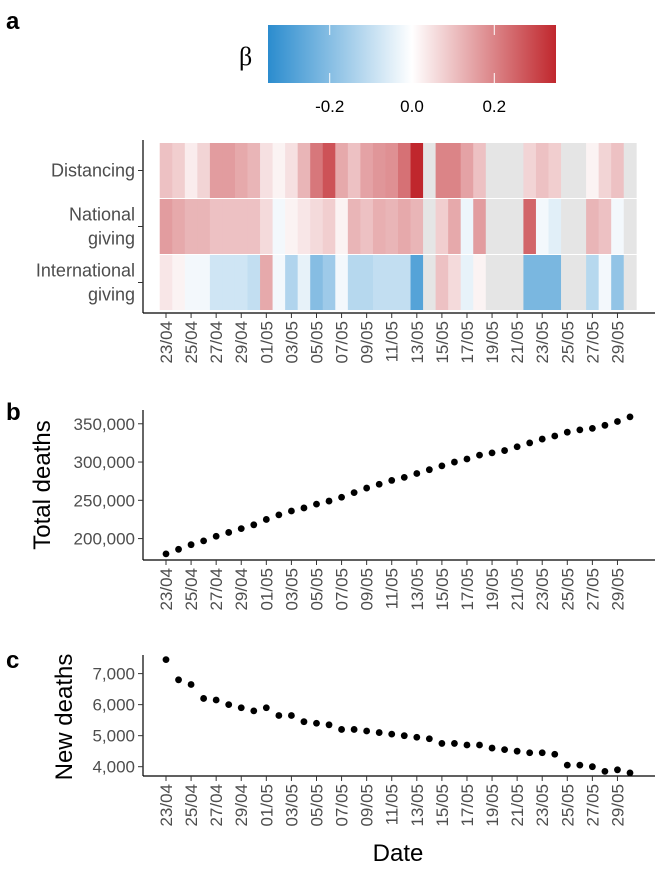 Image resolution: width=672 pixels, height=883 pixels. Describe the element at coordinates (492, 805) in the screenshot. I see `x-tick-label: 19/05` at that location.